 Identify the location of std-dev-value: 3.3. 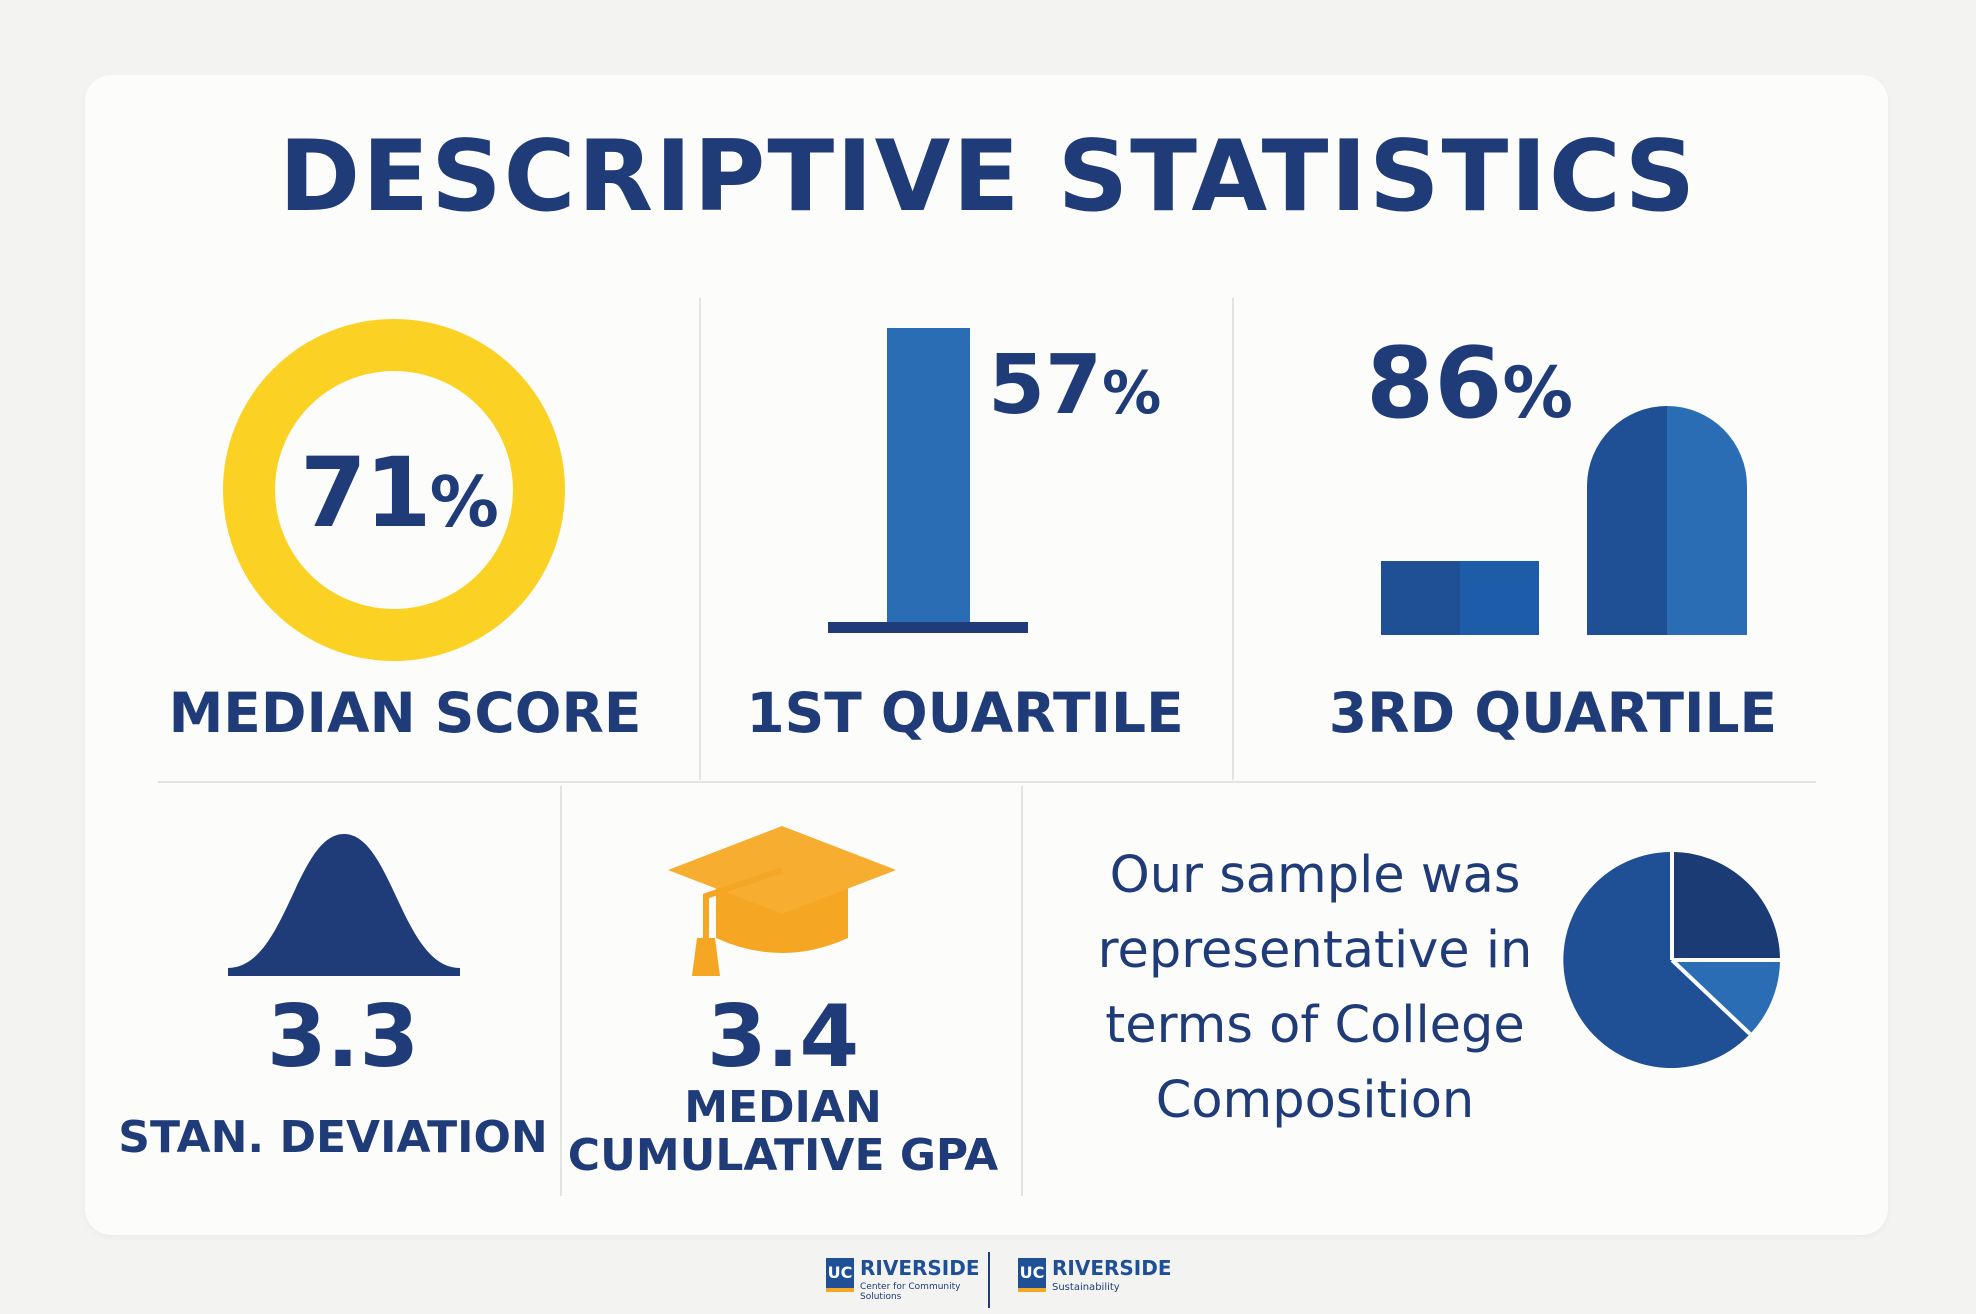
(343, 1037).